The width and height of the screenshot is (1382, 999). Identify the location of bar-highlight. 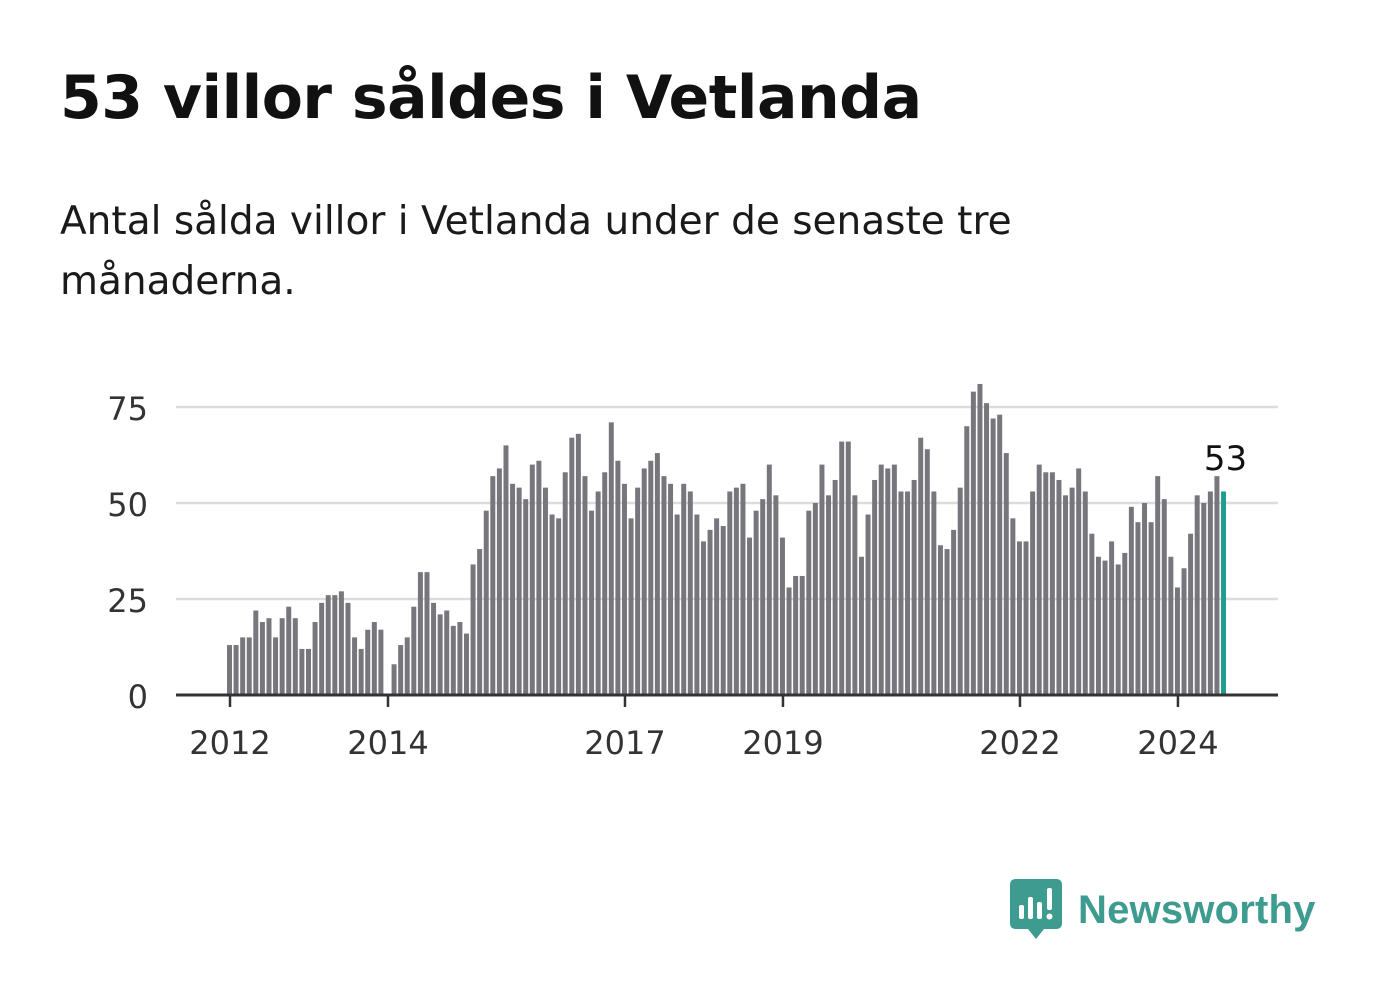
(1224, 593).